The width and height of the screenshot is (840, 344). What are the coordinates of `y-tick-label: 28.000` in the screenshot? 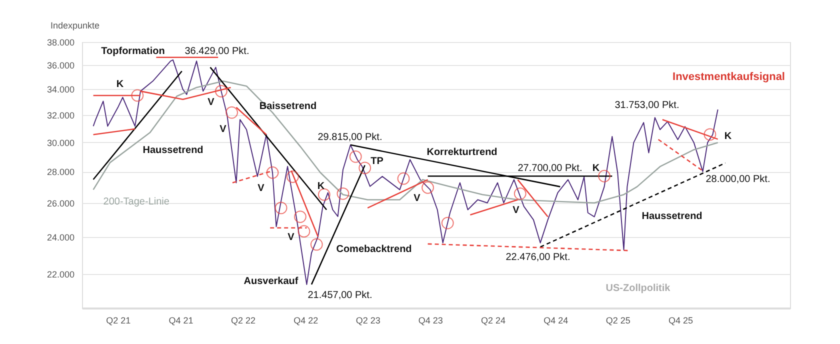 It's located at (60, 172).